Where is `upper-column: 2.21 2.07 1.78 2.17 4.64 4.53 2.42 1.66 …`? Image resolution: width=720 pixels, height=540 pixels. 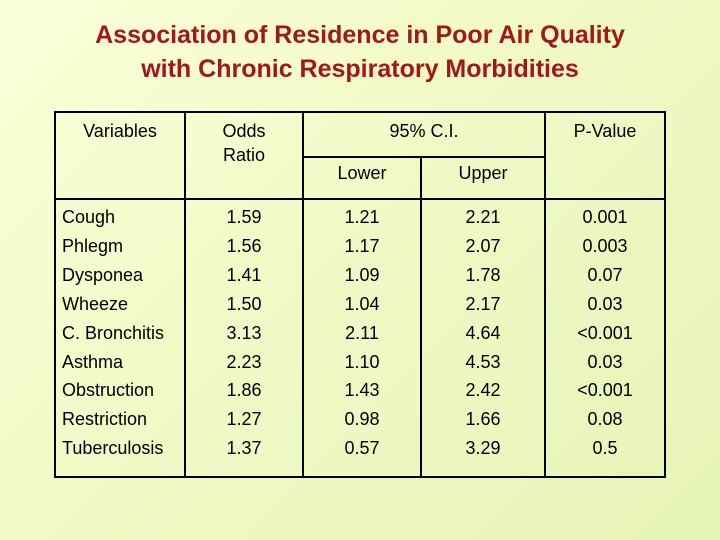 upper-column: 2.21 2.07 1.78 2.17 4.64 4.53 2.42 1.66 … is located at coordinates (483, 333).